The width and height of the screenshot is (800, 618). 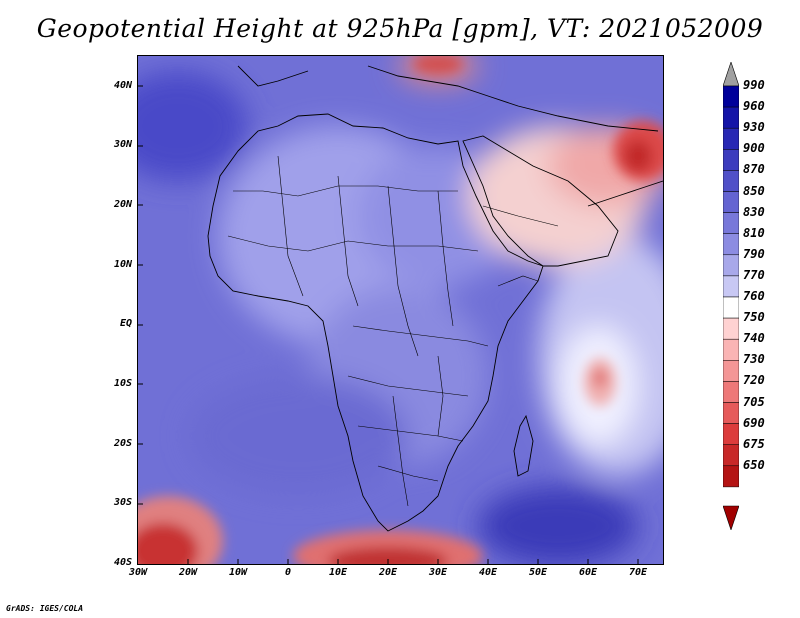 I want to click on colorbar-label: 720, so click(x=754, y=380).